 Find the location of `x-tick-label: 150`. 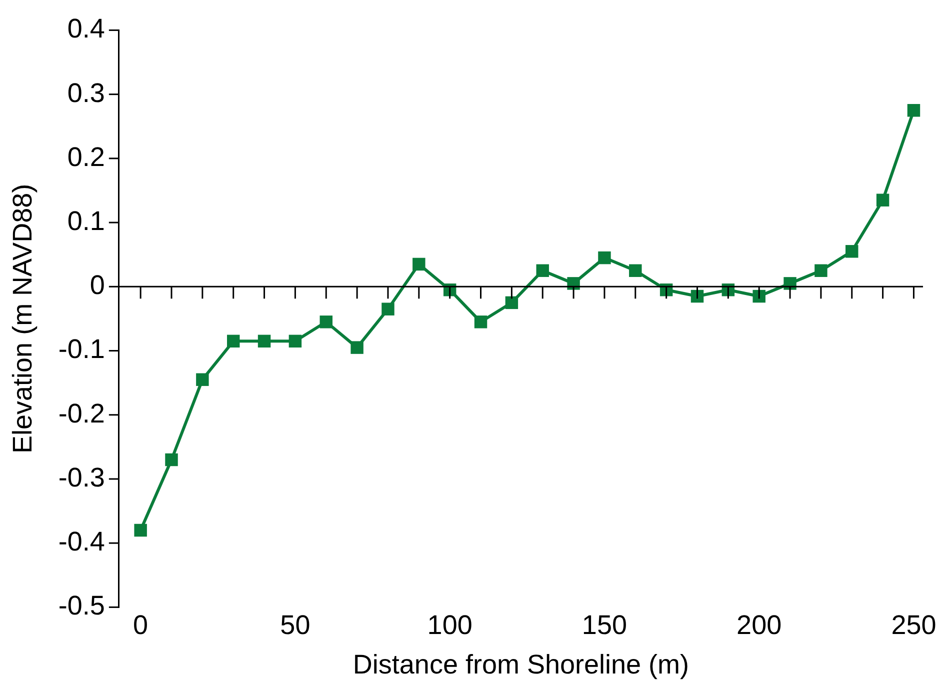

x-tick-label: 150 is located at coordinates (604, 625).